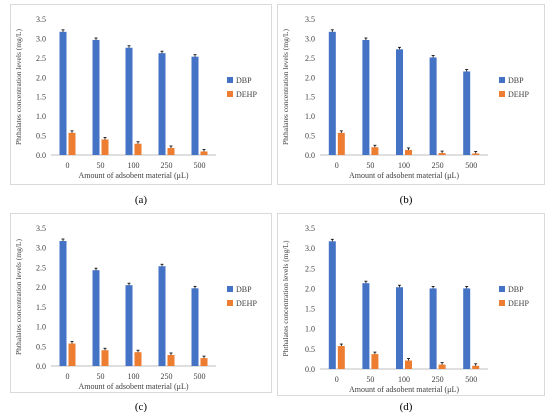 This screenshot has height=416, width=550. What do you see at coordinates (230, 303) in the screenshot?
I see `legend-swatch-dehp` at bounding box center [230, 303].